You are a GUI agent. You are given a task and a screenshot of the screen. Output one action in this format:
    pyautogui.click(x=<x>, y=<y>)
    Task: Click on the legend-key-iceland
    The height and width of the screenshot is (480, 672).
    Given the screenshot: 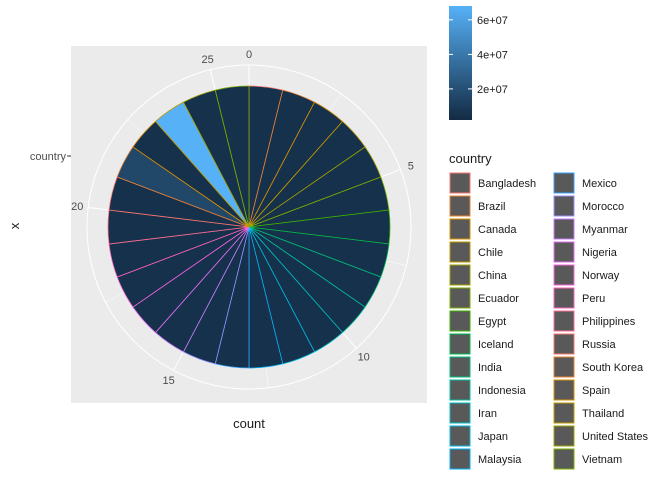 What is the action you would take?
    pyautogui.click(x=460, y=344)
    